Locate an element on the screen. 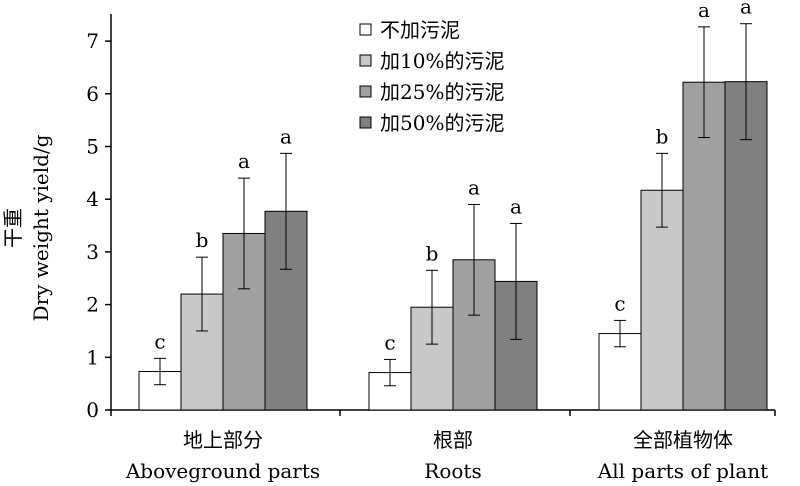 The height and width of the screenshot is (486, 800). category-label-en: Aboveground parts is located at coordinates (222, 471).